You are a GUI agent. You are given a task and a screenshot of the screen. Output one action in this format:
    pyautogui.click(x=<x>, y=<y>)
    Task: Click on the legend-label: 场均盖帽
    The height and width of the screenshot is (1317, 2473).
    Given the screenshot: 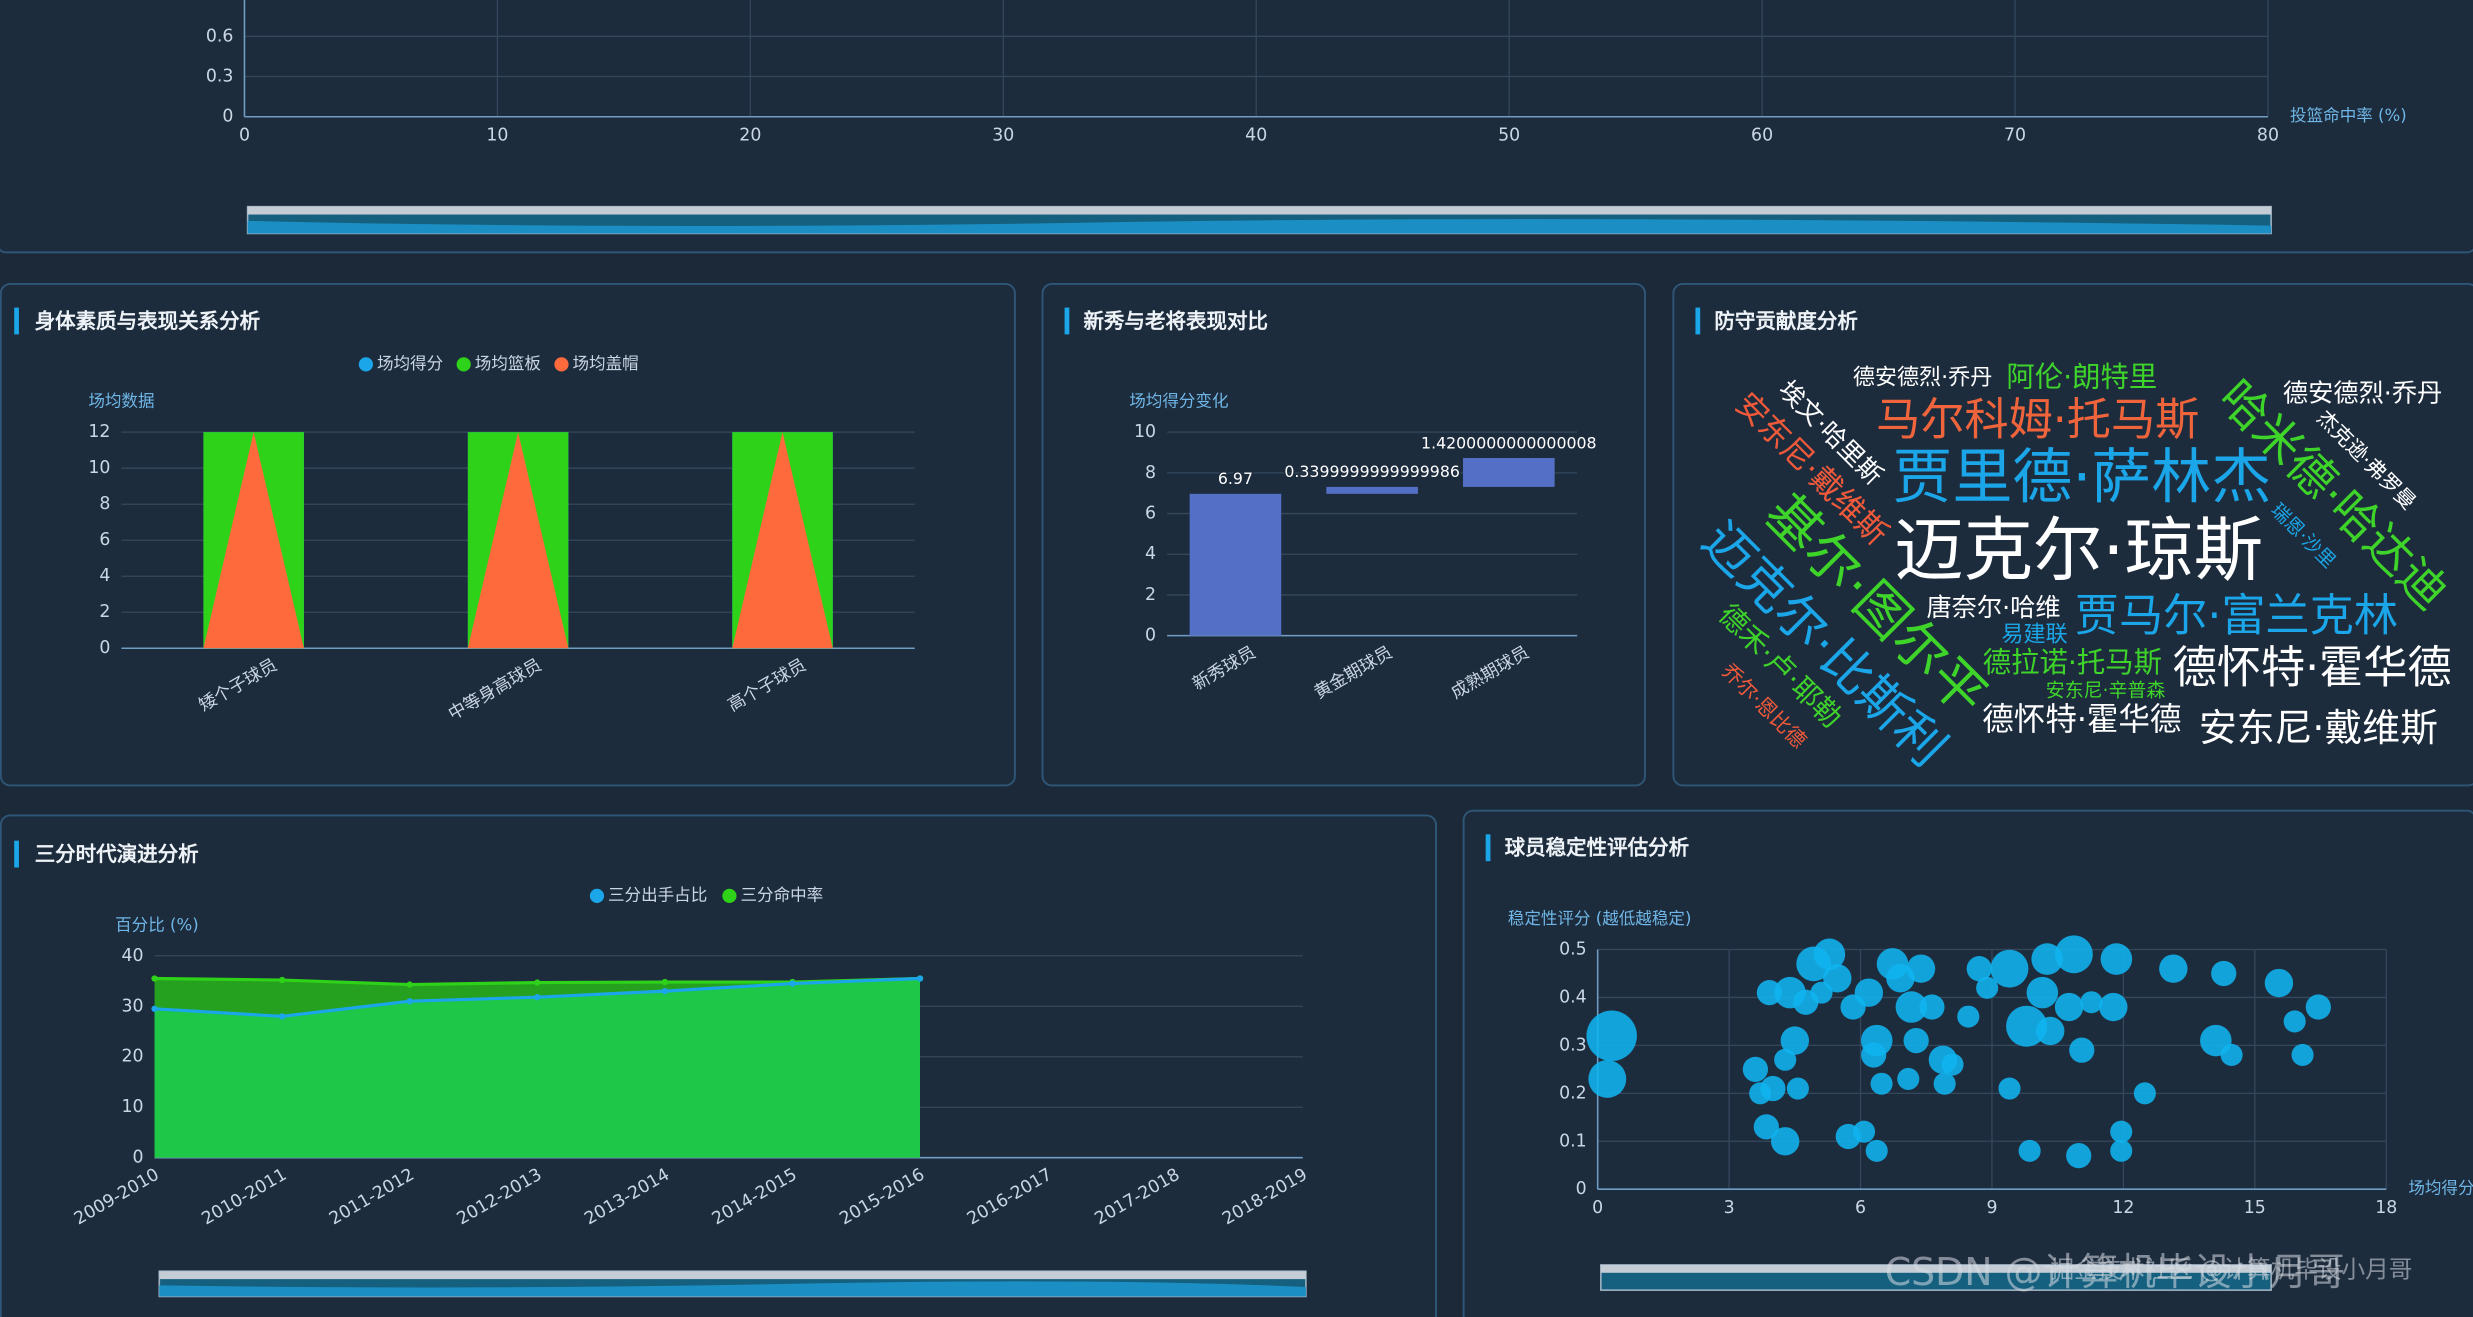 What is the action you would take?
    pyautogui.click(x=606, y=363)
    